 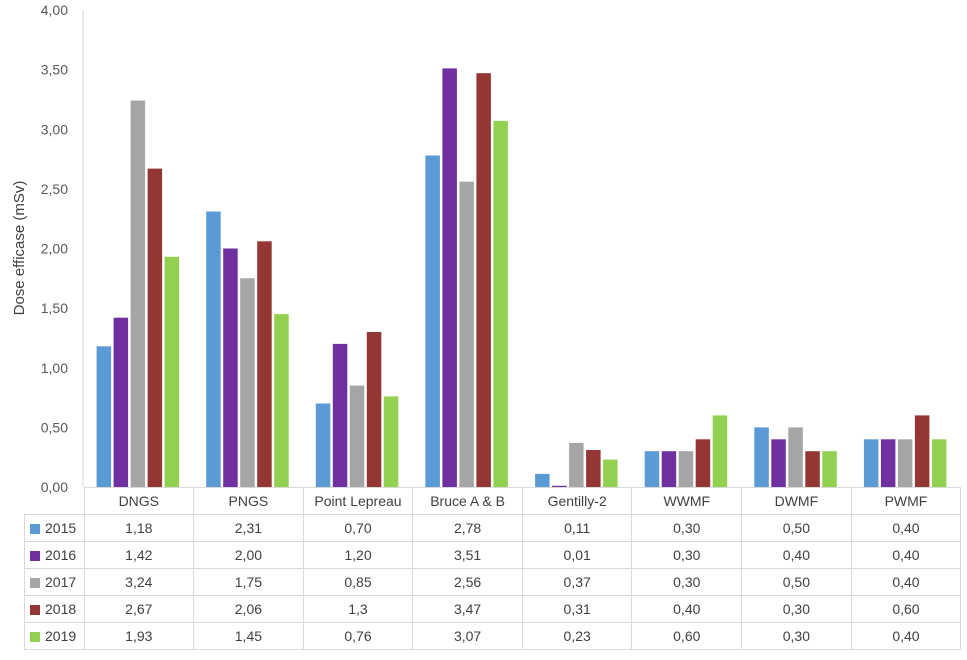 I want to click on data-value-cell: 2,67, so click(x=139, y=609).